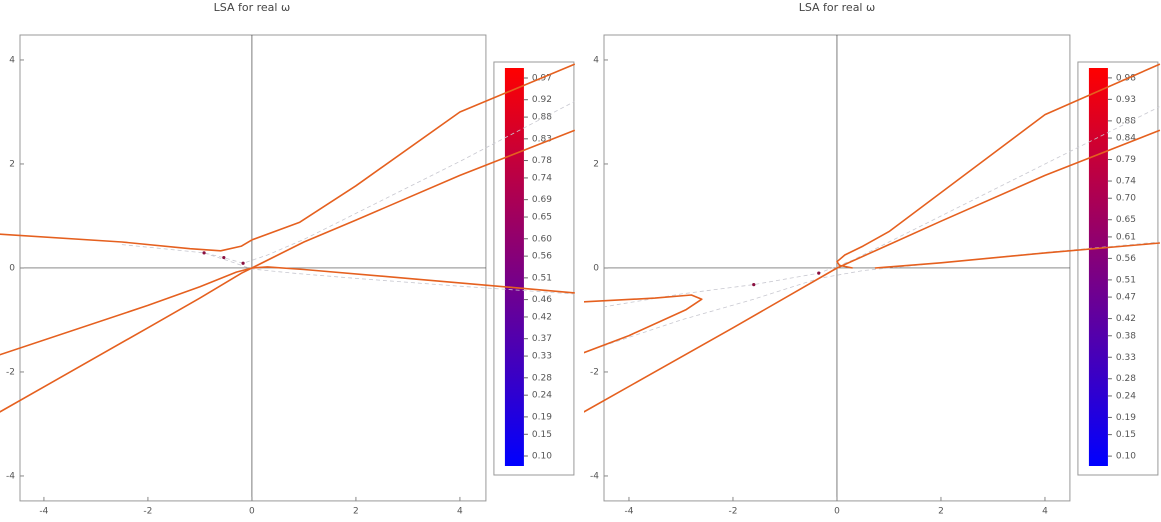 The height and width of the screenshot is (522, 1161). Describe the element at coordinates (542, 339) in the screenshot. I see `colorbar-tick-label: 0.37` at that location.